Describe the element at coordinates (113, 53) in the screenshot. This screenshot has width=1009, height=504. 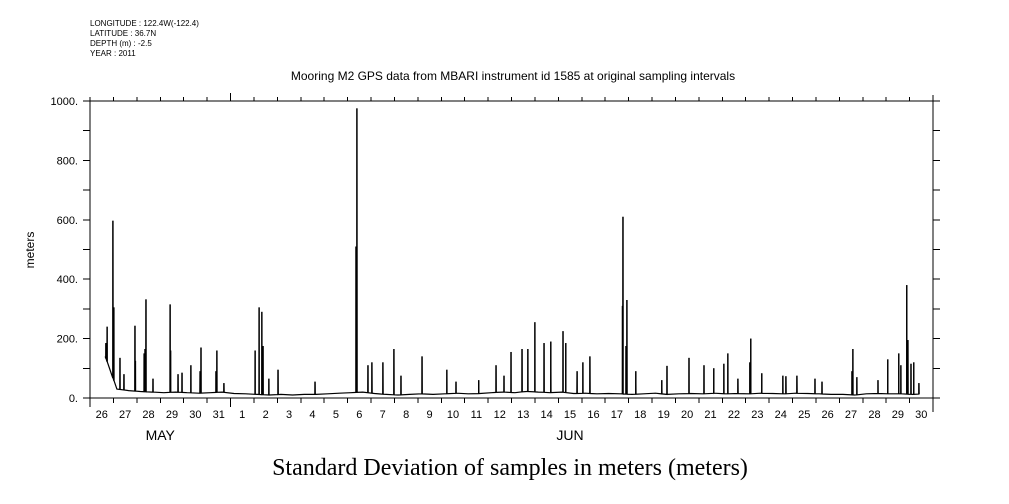
I see `year-label: YEAR : 2011` at that location.